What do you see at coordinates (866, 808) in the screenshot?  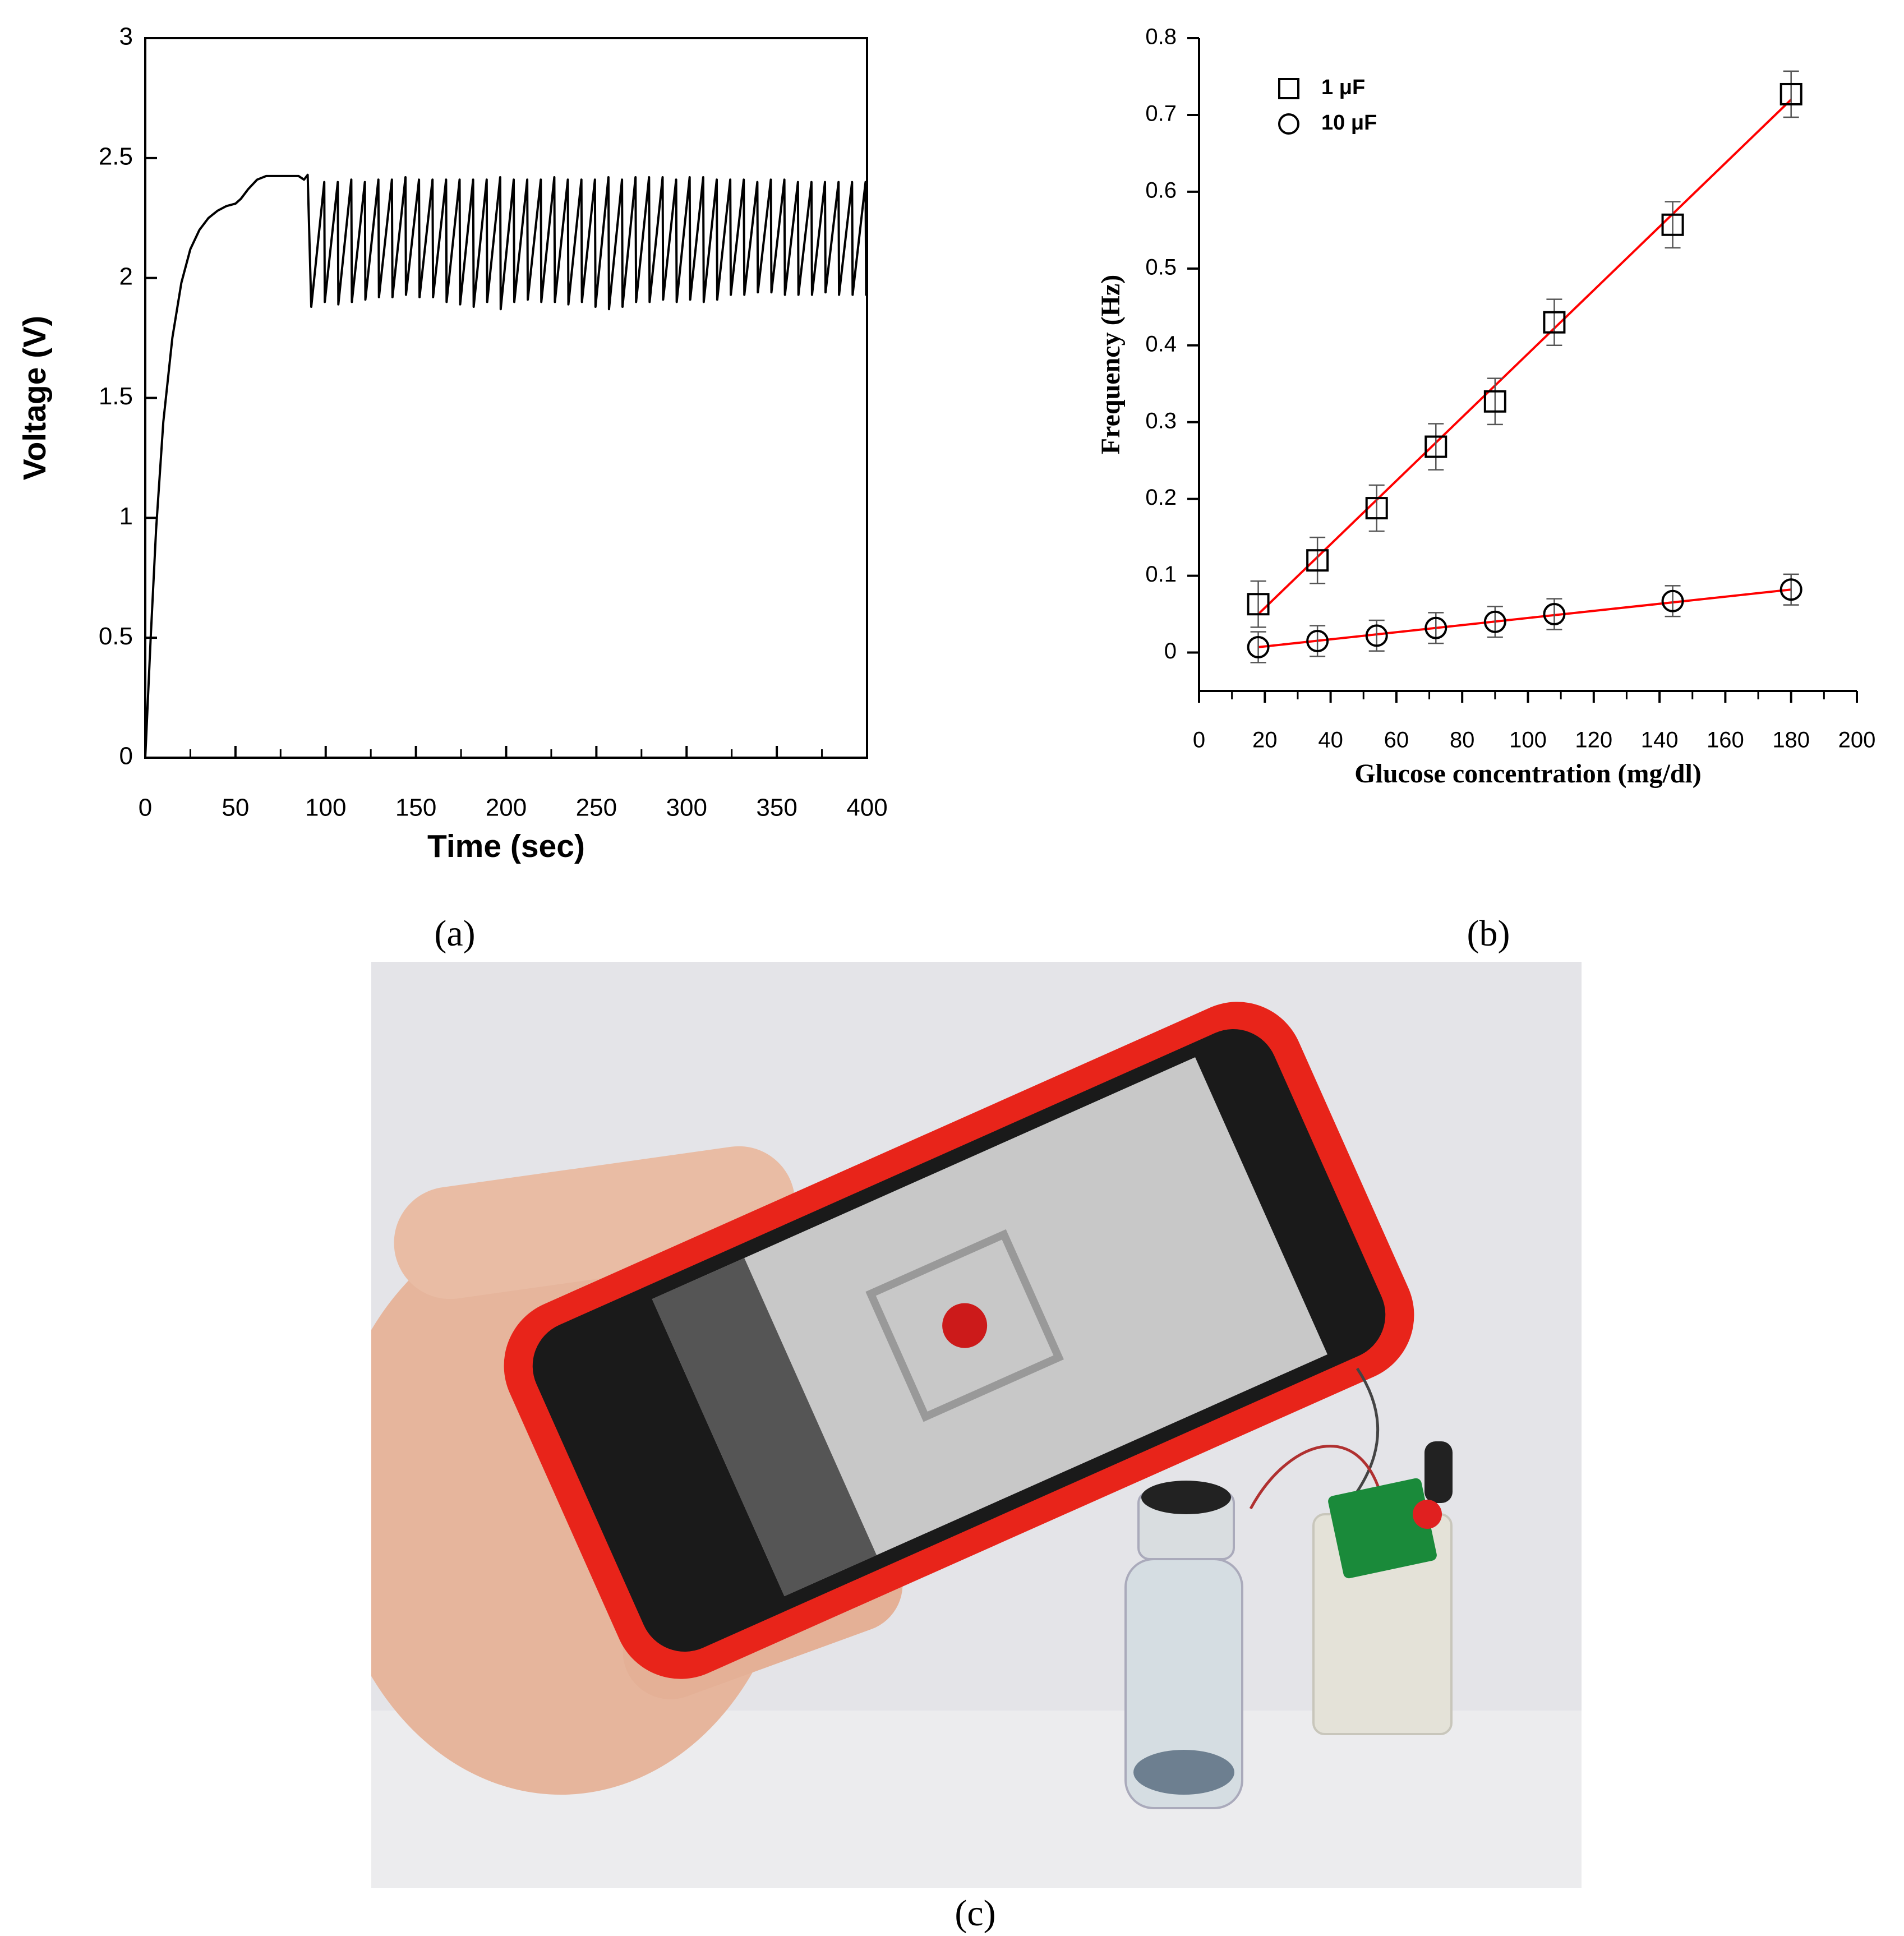 I see `x-tick-label: 400` at bounding box center [866, 808].